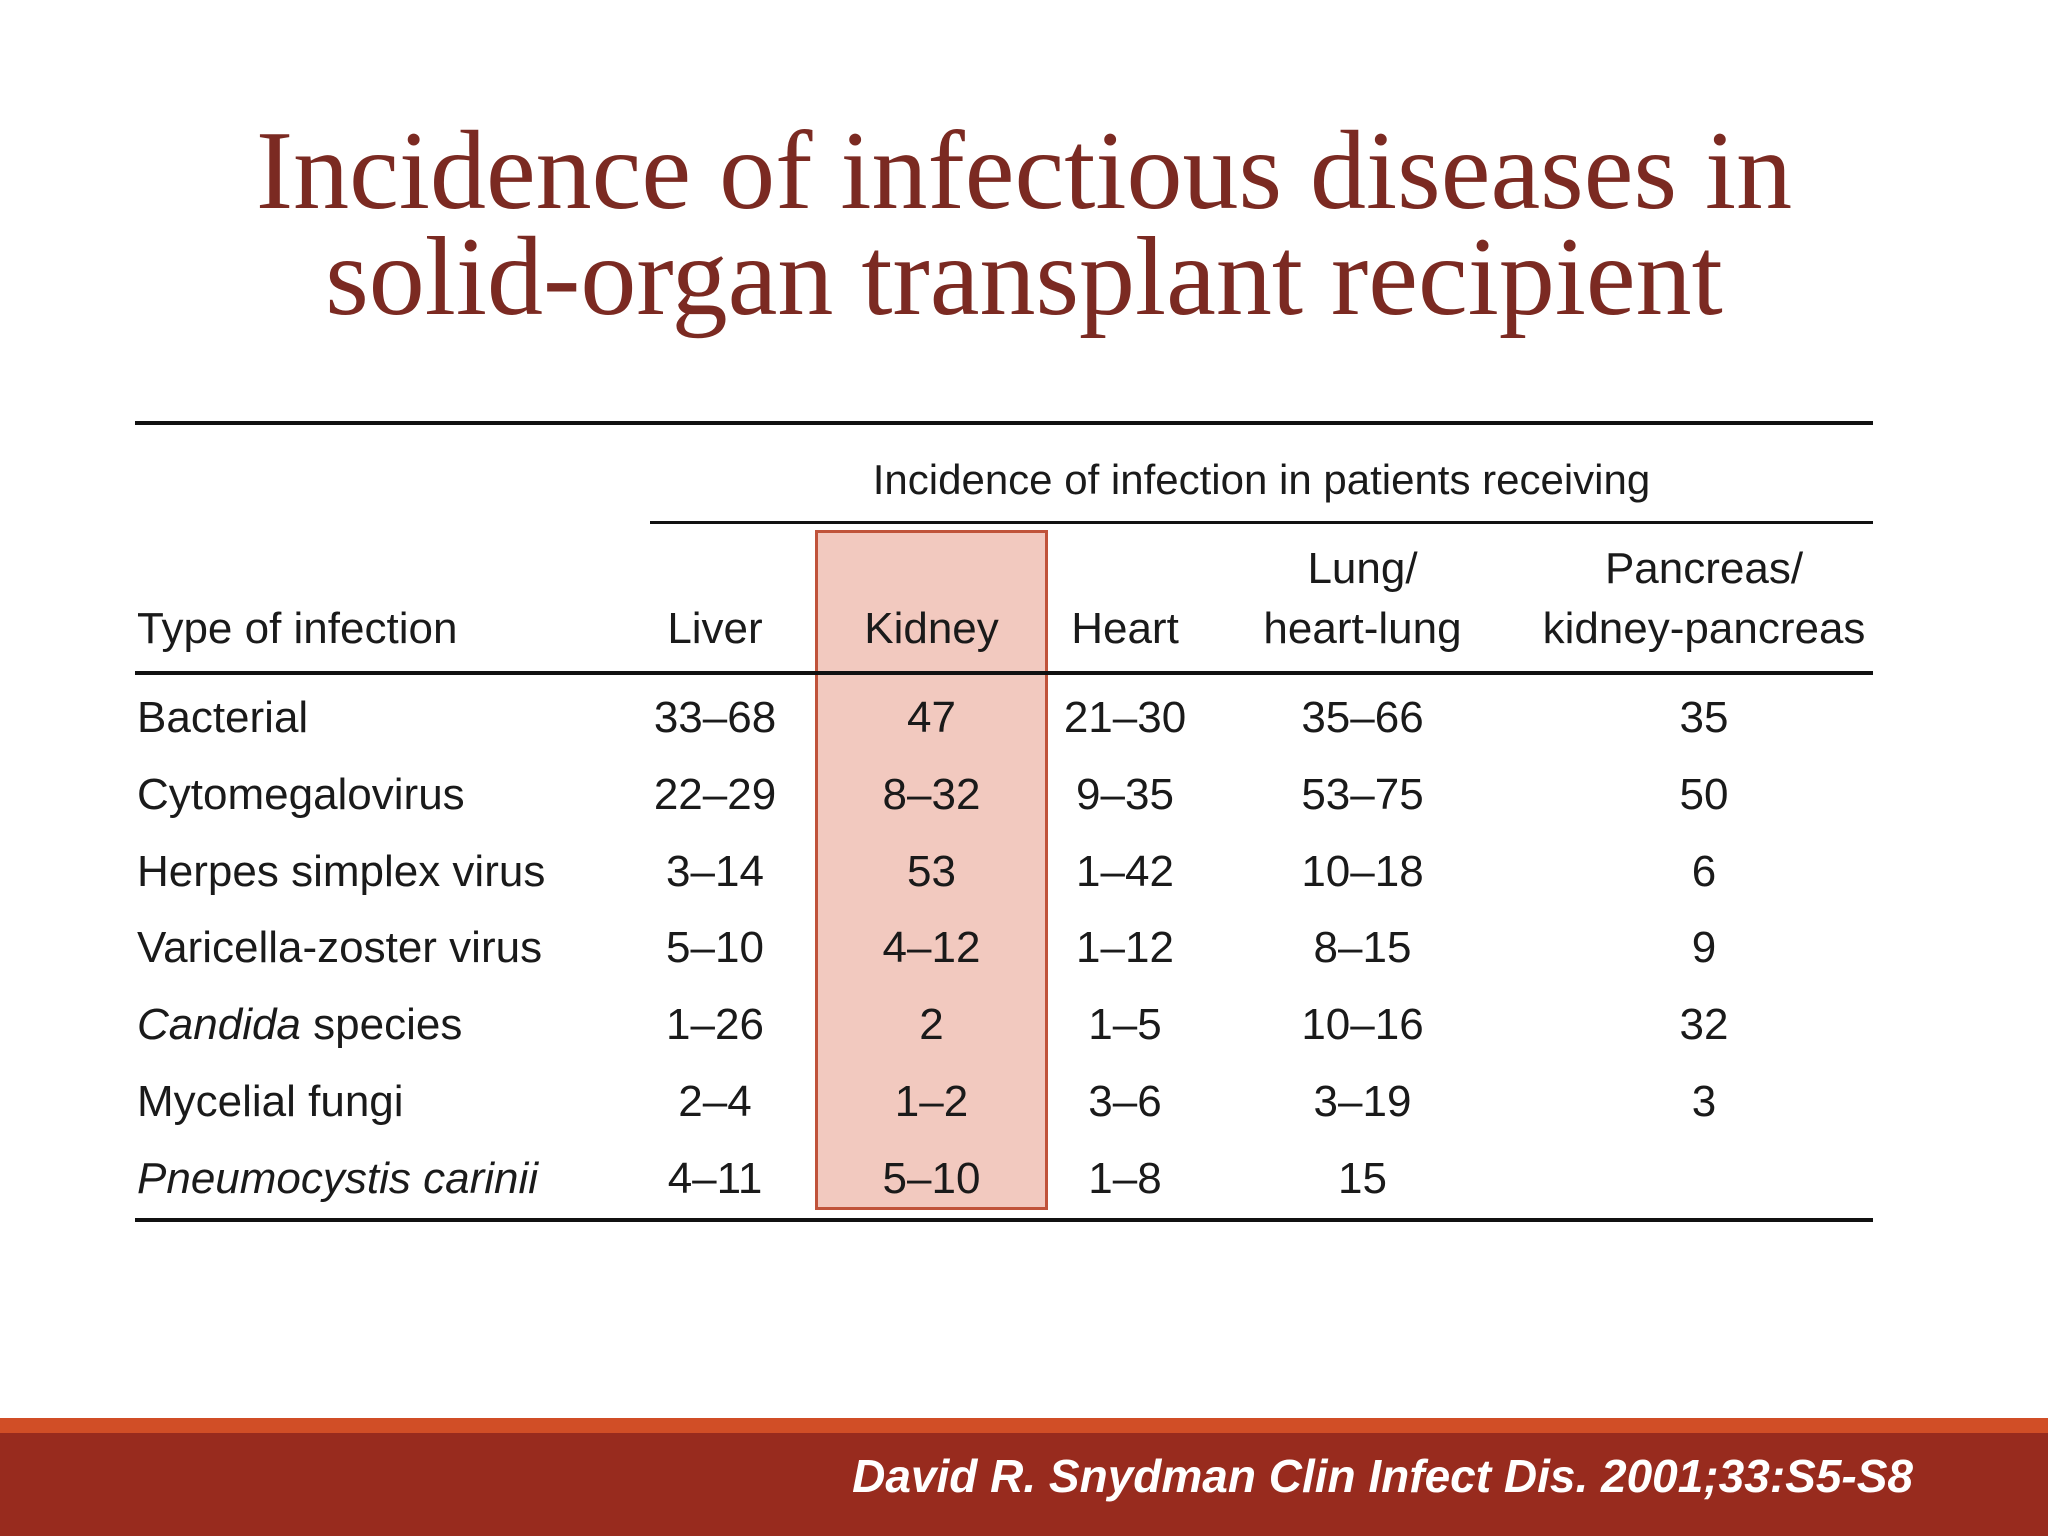 Image resolution: width=2048 pixels, height=1536 pixels. I want to click on cell-liver: 2–4, so click(715, 1101).